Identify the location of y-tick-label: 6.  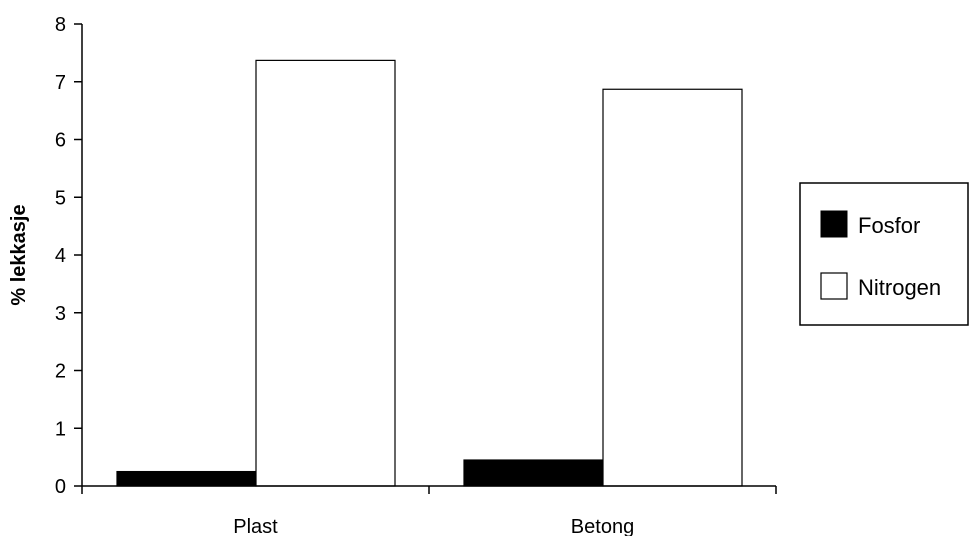
(60, 141).